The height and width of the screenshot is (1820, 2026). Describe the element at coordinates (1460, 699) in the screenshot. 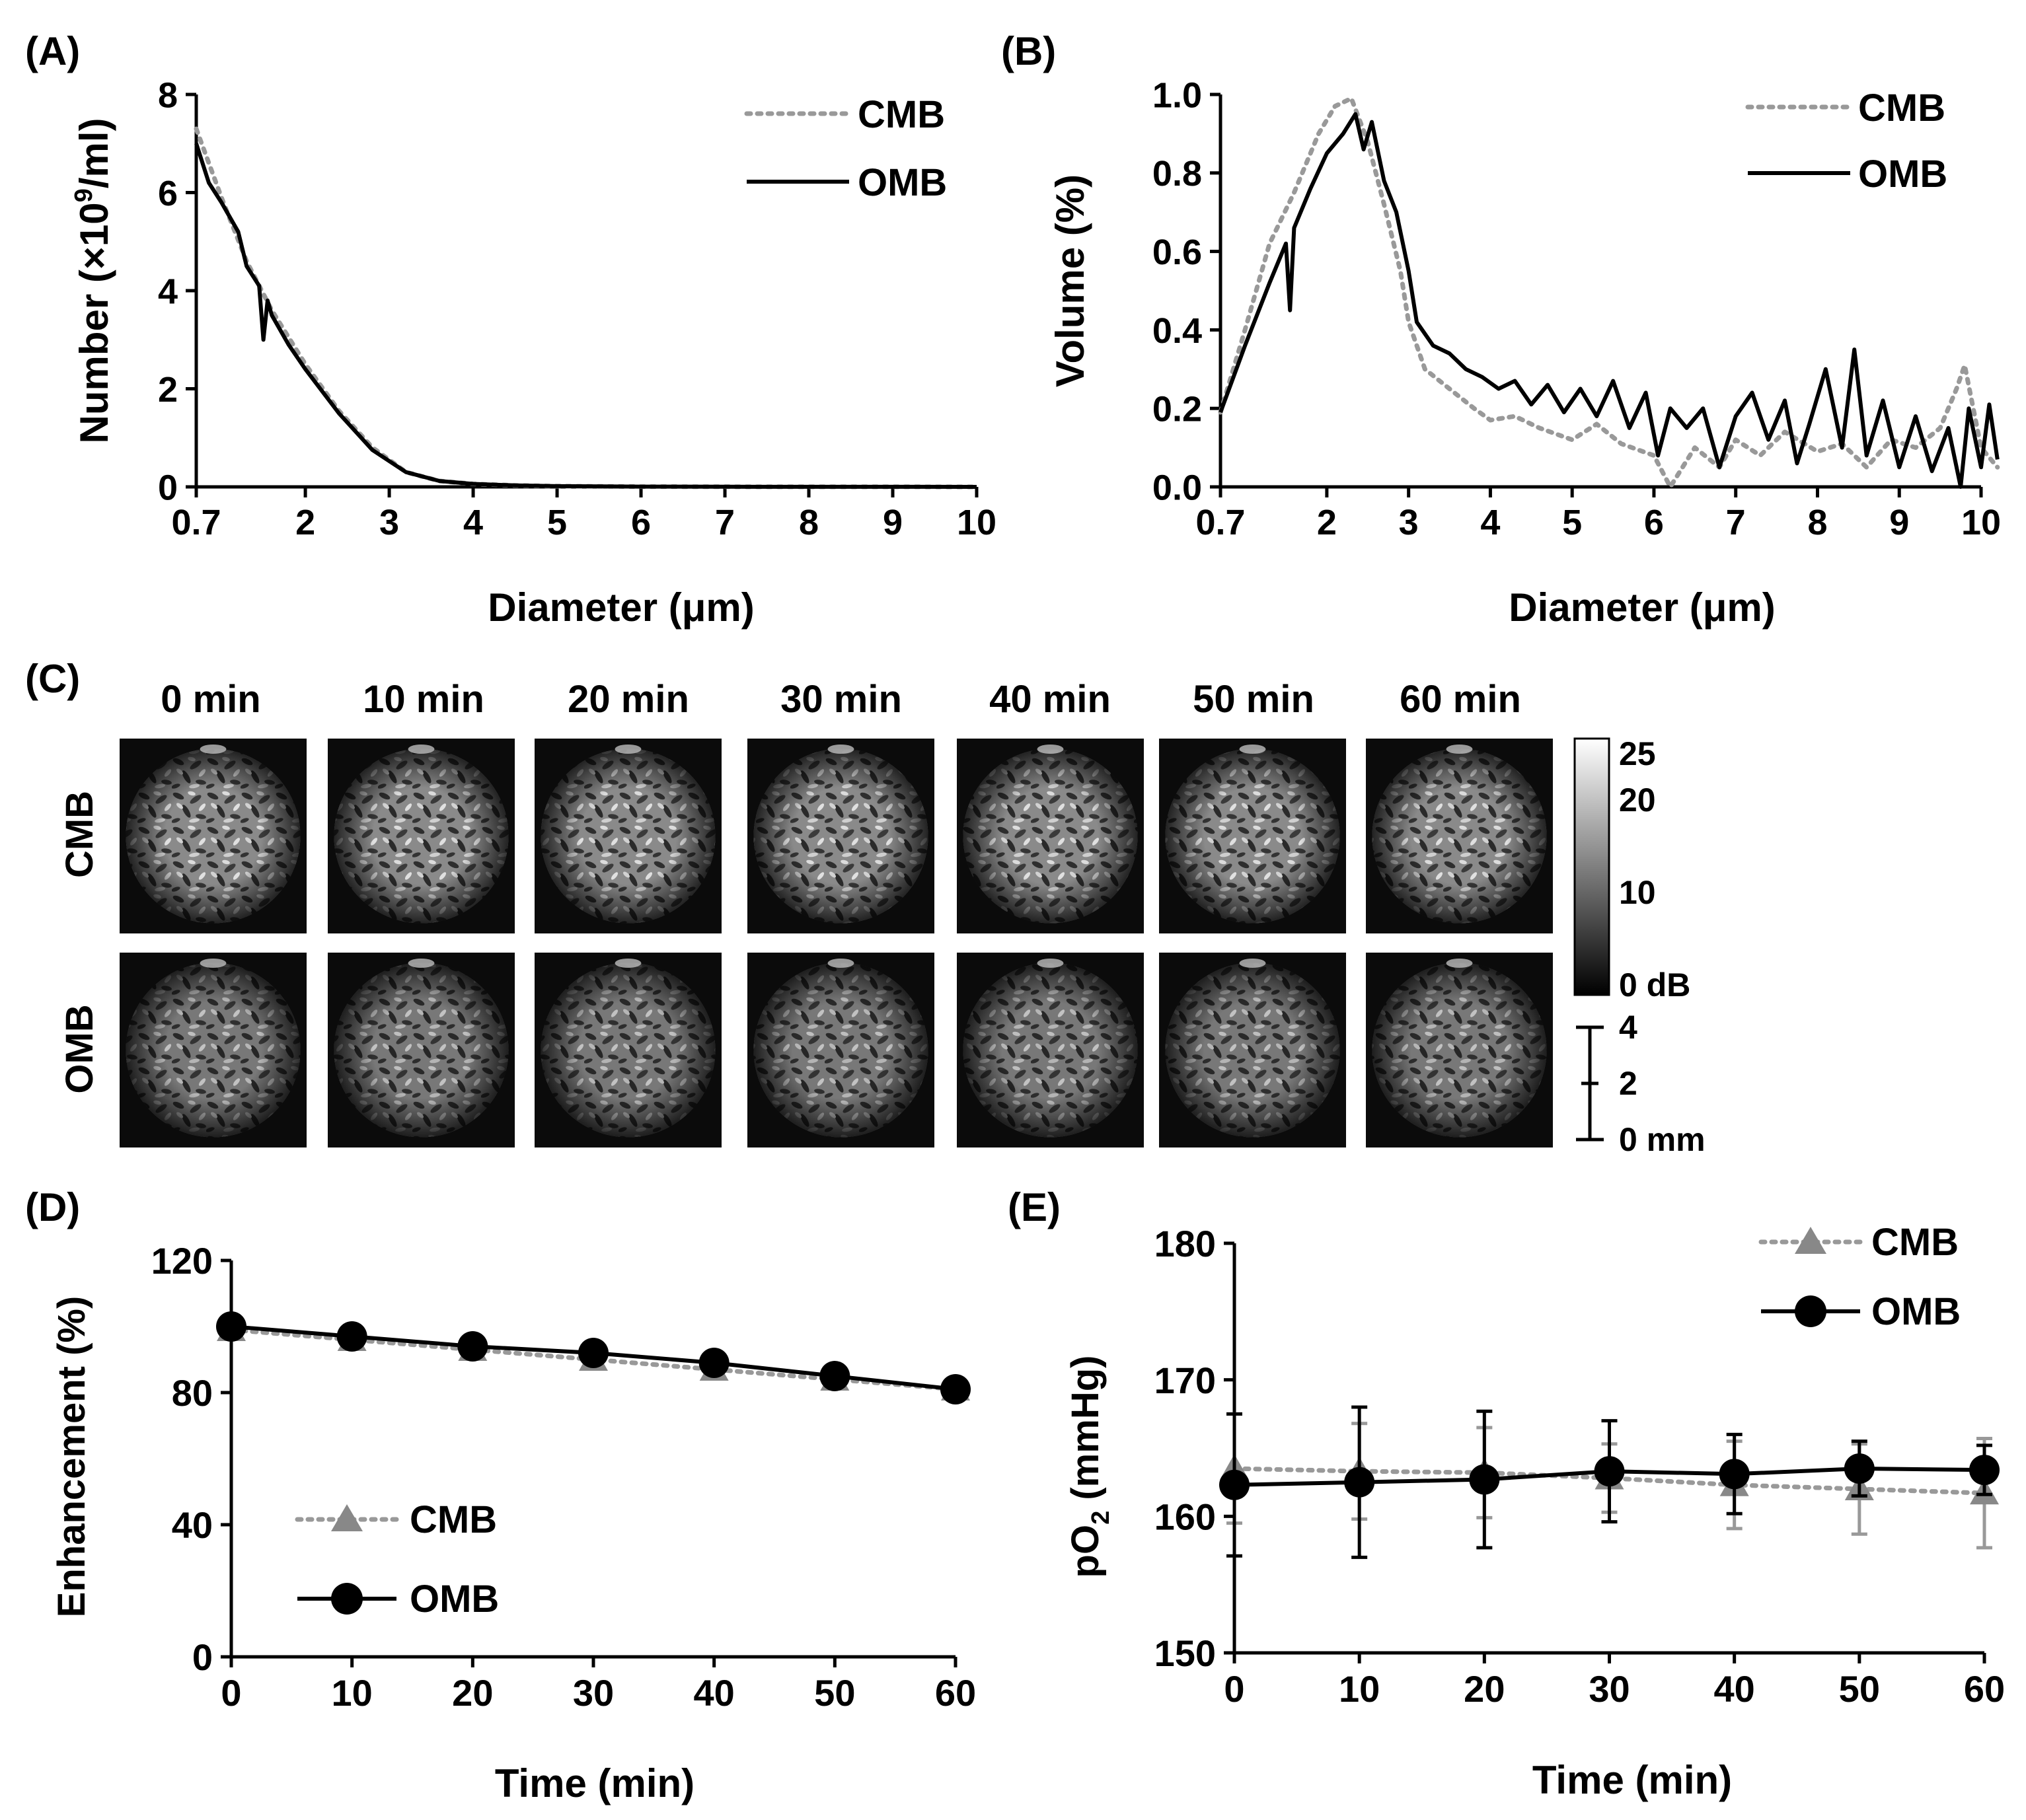

I see `time-label: 60 min` at that location.